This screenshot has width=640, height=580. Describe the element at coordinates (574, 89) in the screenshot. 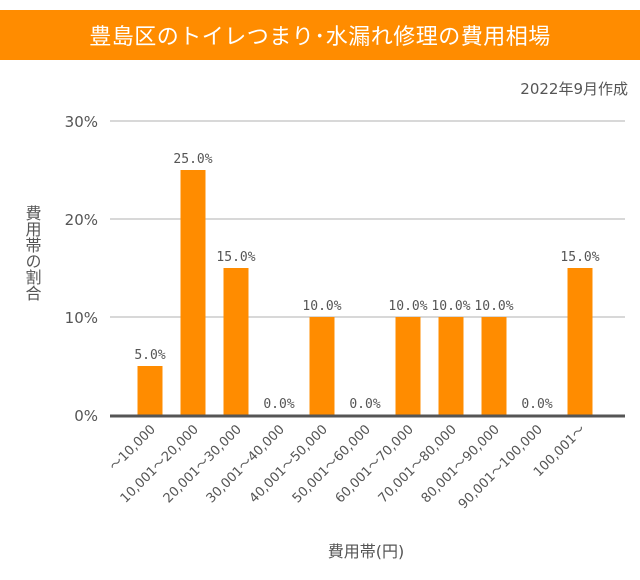

I see `created-date: 2022年9月作成` at that location.